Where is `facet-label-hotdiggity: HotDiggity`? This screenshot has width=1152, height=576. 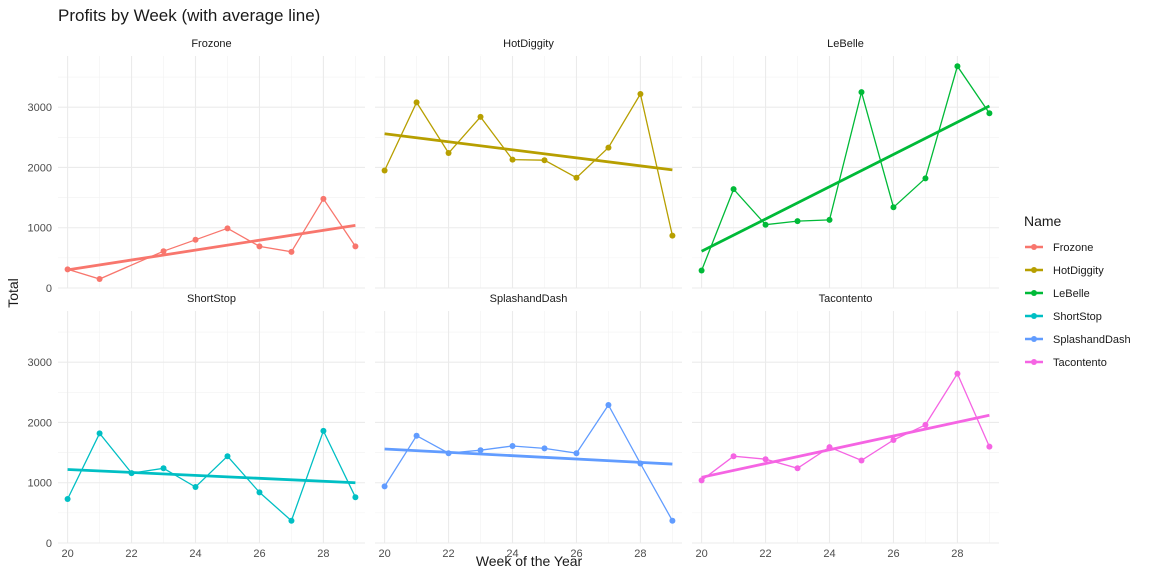 facet-label-hotdiggity: HotDiggity is located at coordinates (528, 44).